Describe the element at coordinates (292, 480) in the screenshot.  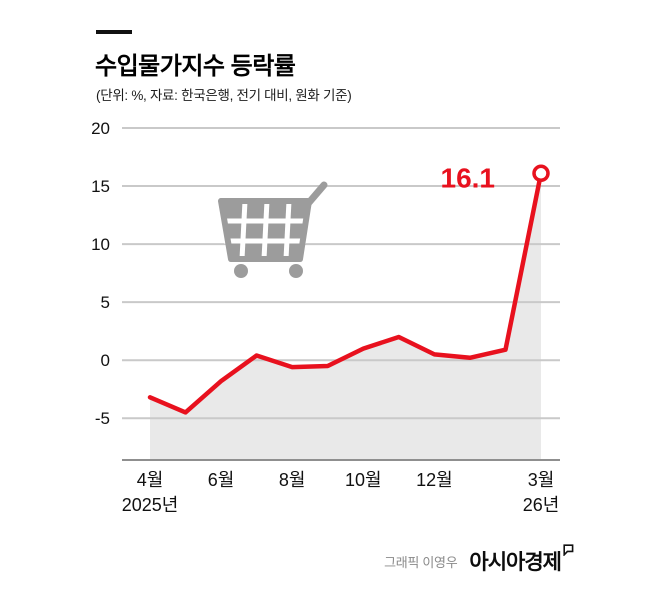
I see `x-tick-label: 8월` at that location.